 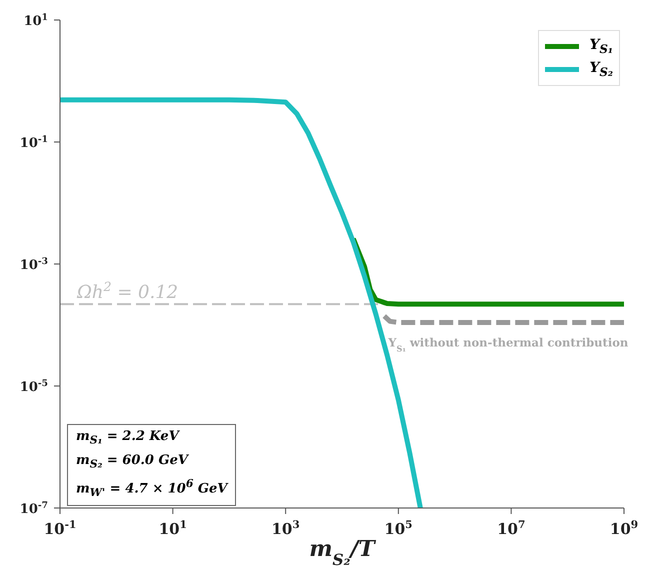 I want to click on legend-label: Y$_{S₁}$, so click(x=601, y=46).